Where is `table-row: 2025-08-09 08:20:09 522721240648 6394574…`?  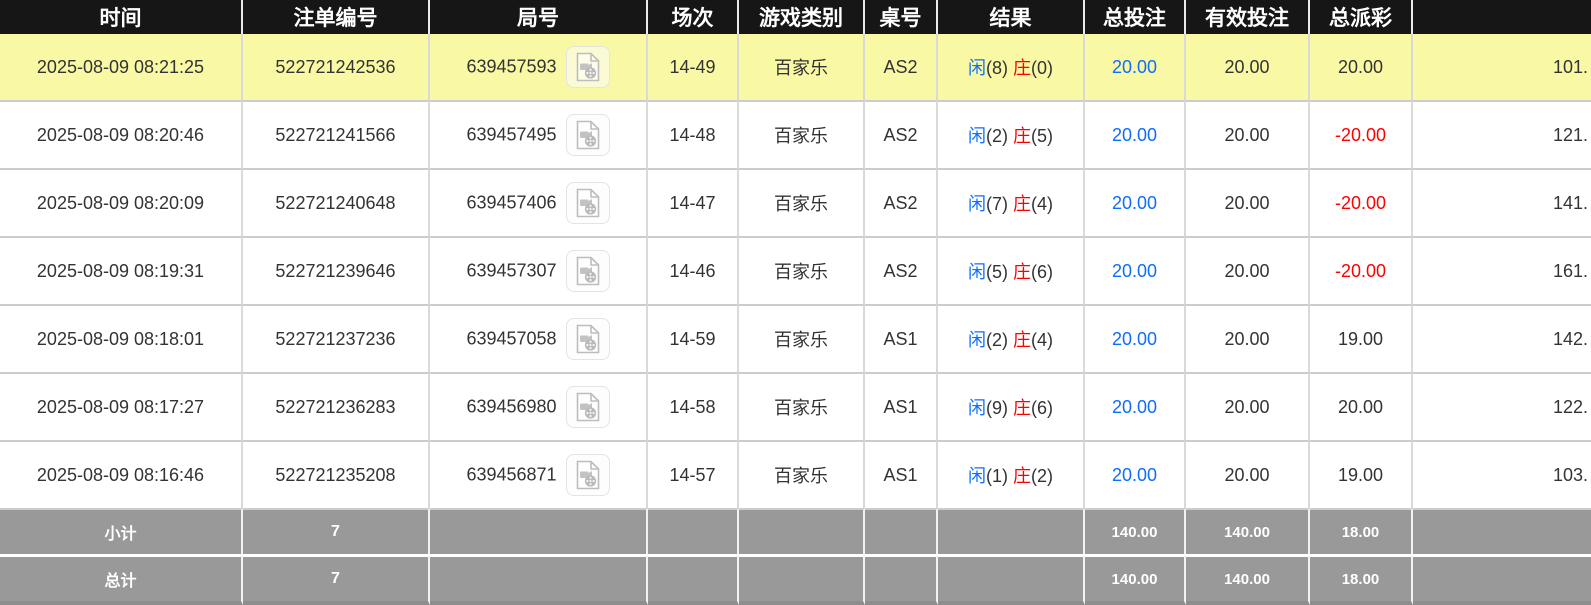 table-row: 2025-08-09 08:20:09 522721240648 6394574… is located at coordinates (795, 202).